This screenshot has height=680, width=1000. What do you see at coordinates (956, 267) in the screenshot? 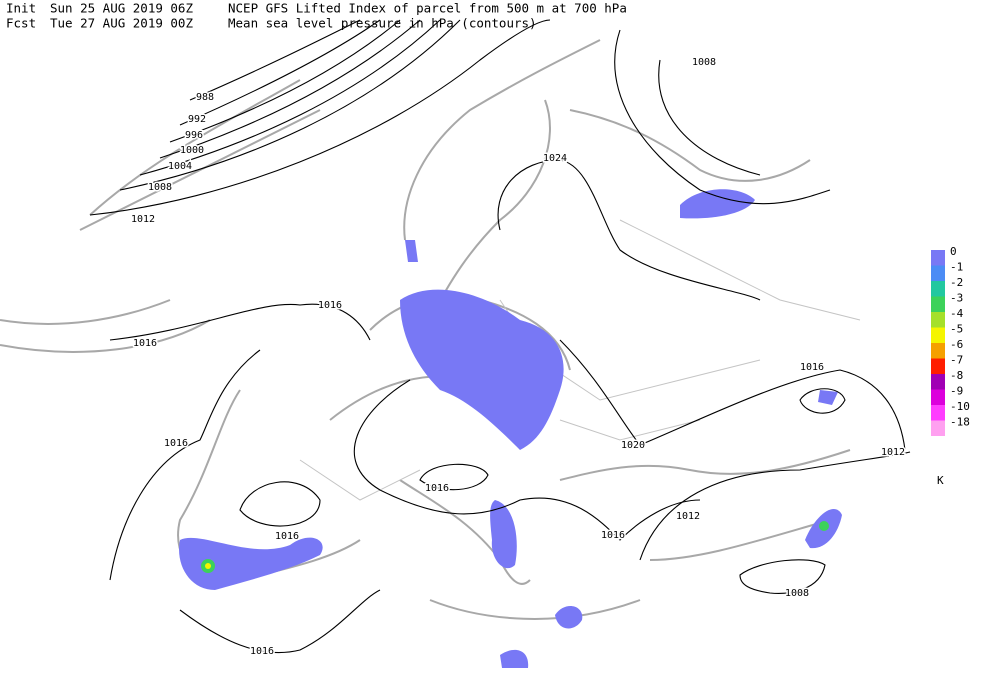
I see `legend-label: -1` at bounding box center [956, 267].